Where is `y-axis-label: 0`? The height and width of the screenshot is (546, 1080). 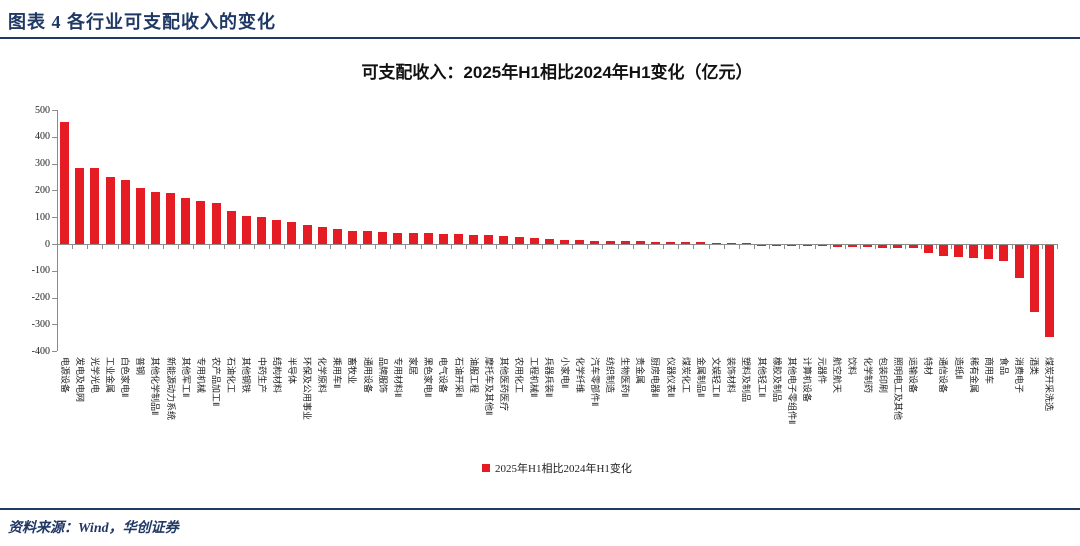 y-axis-label: 0 is located at coordinates (47, 244).